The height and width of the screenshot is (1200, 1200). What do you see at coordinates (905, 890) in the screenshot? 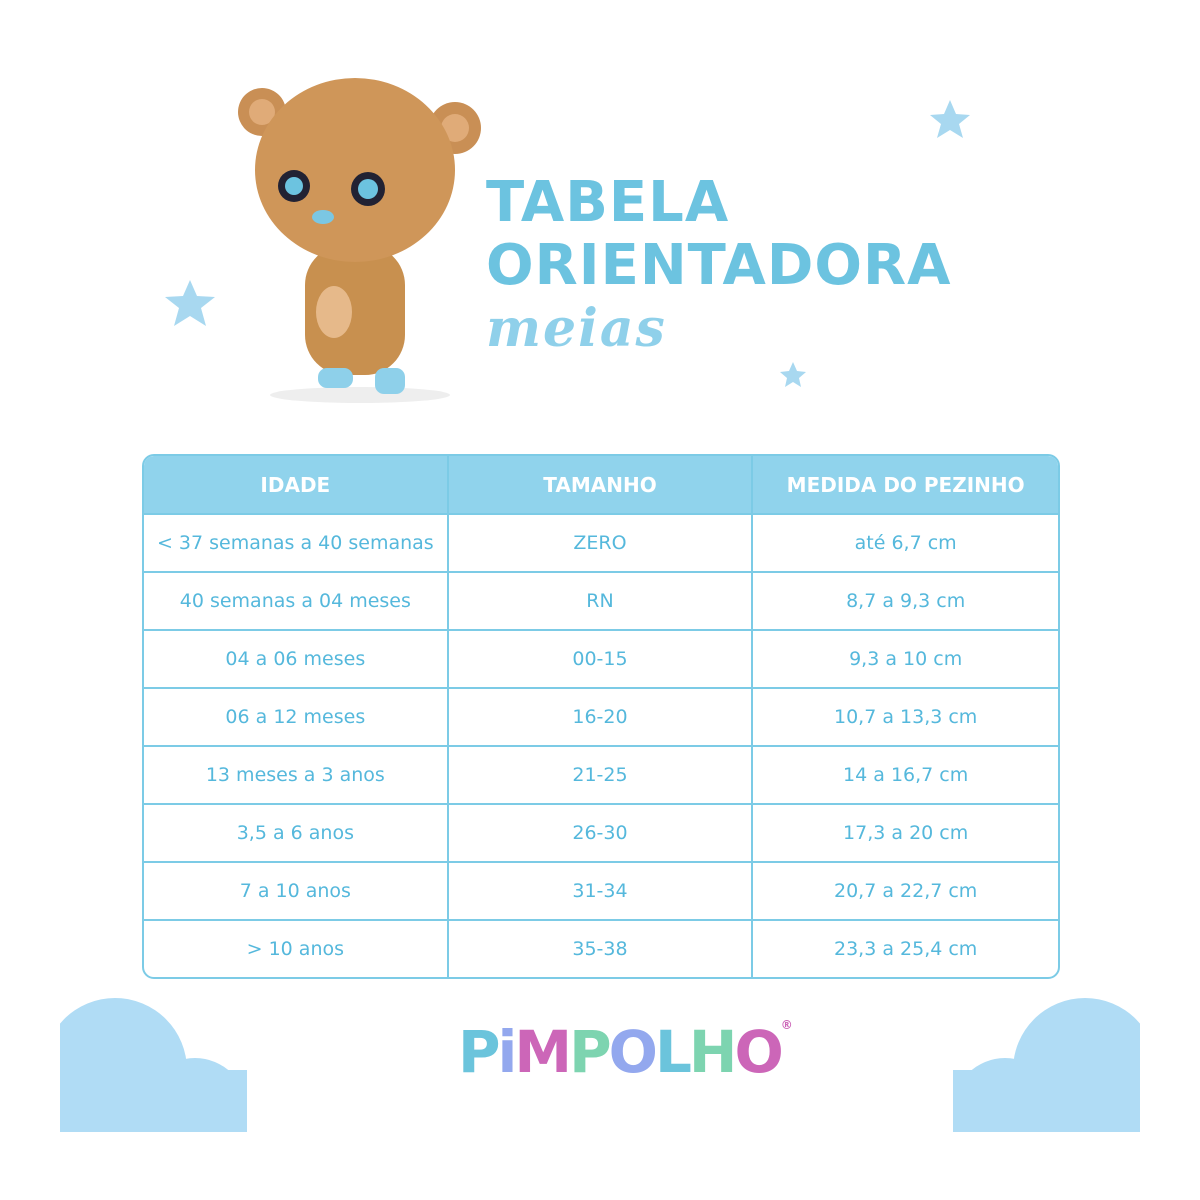
I see `table-cell: 20,7 a 22,7 cm` at bounding box center [905, 890].